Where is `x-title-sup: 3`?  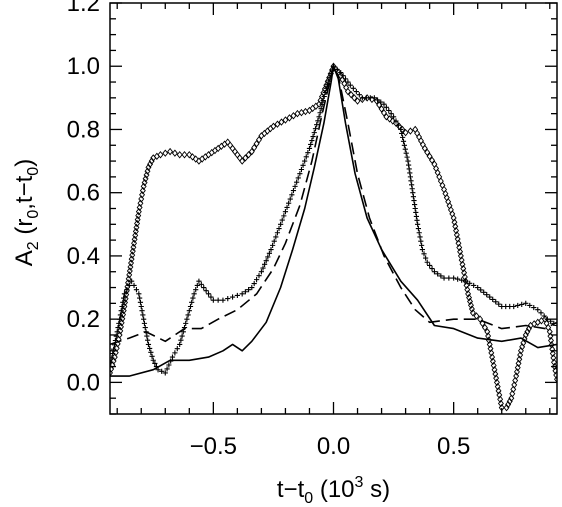
x-title-sup: 3 is located at coordinates (359, 482).